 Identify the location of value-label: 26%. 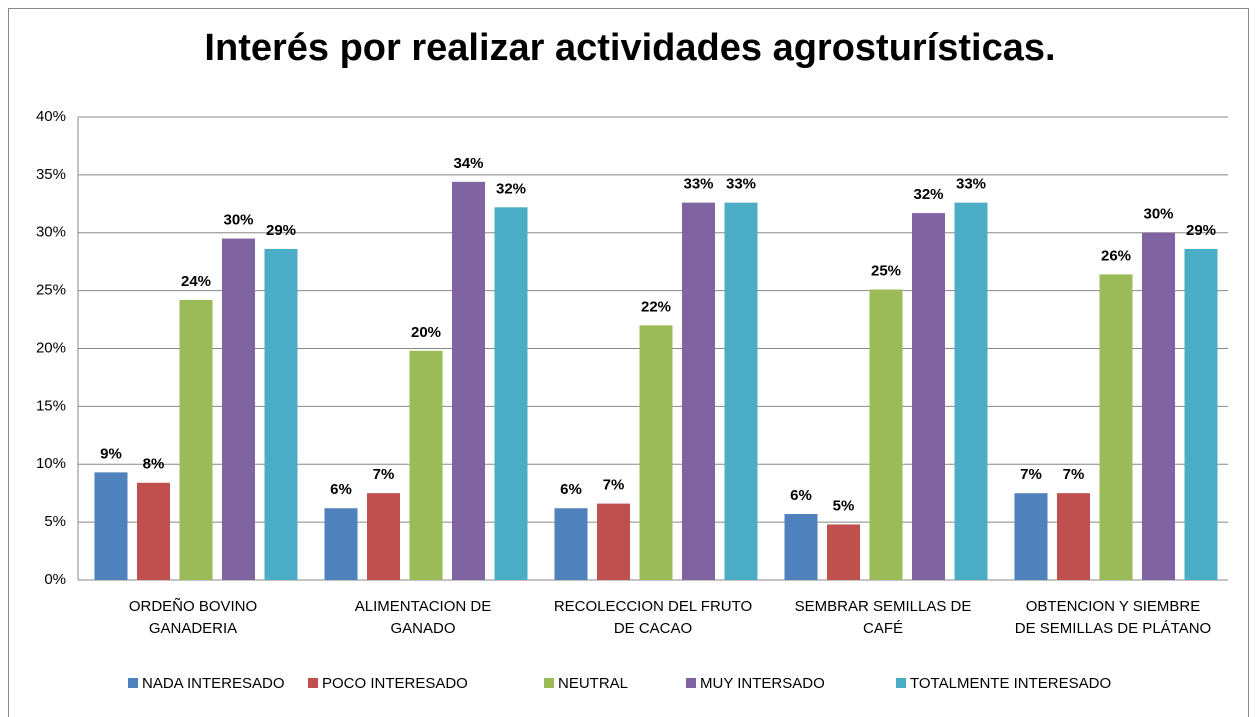
(1116, 255).